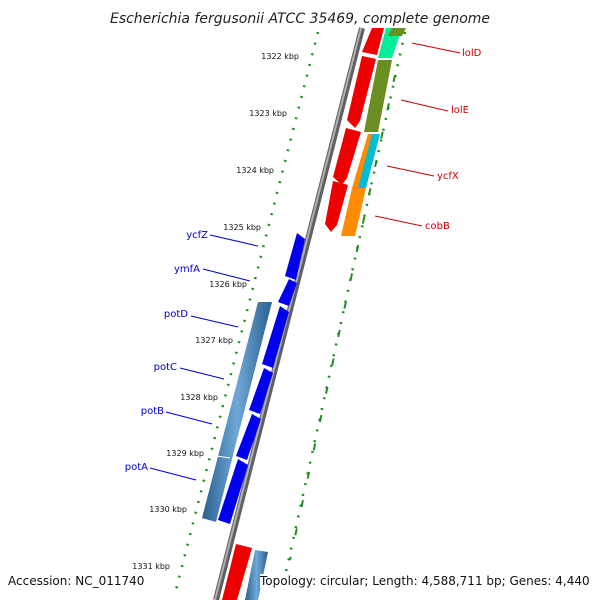 This screenshot has width=600, height=600. Describe the element at coordinates (151, 566) in the screenshot. I see `kbp-label: 1331 kbp` at that location.